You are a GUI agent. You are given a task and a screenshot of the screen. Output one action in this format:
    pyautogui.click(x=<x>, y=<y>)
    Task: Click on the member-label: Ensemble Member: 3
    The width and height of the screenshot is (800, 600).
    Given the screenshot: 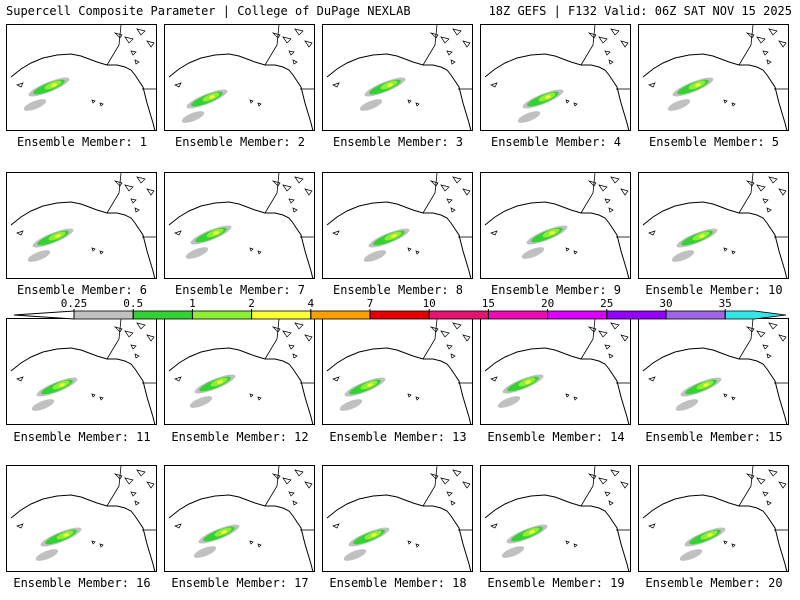 What is the action you would take?
    pyautogui.click(x=398, y=142)
    